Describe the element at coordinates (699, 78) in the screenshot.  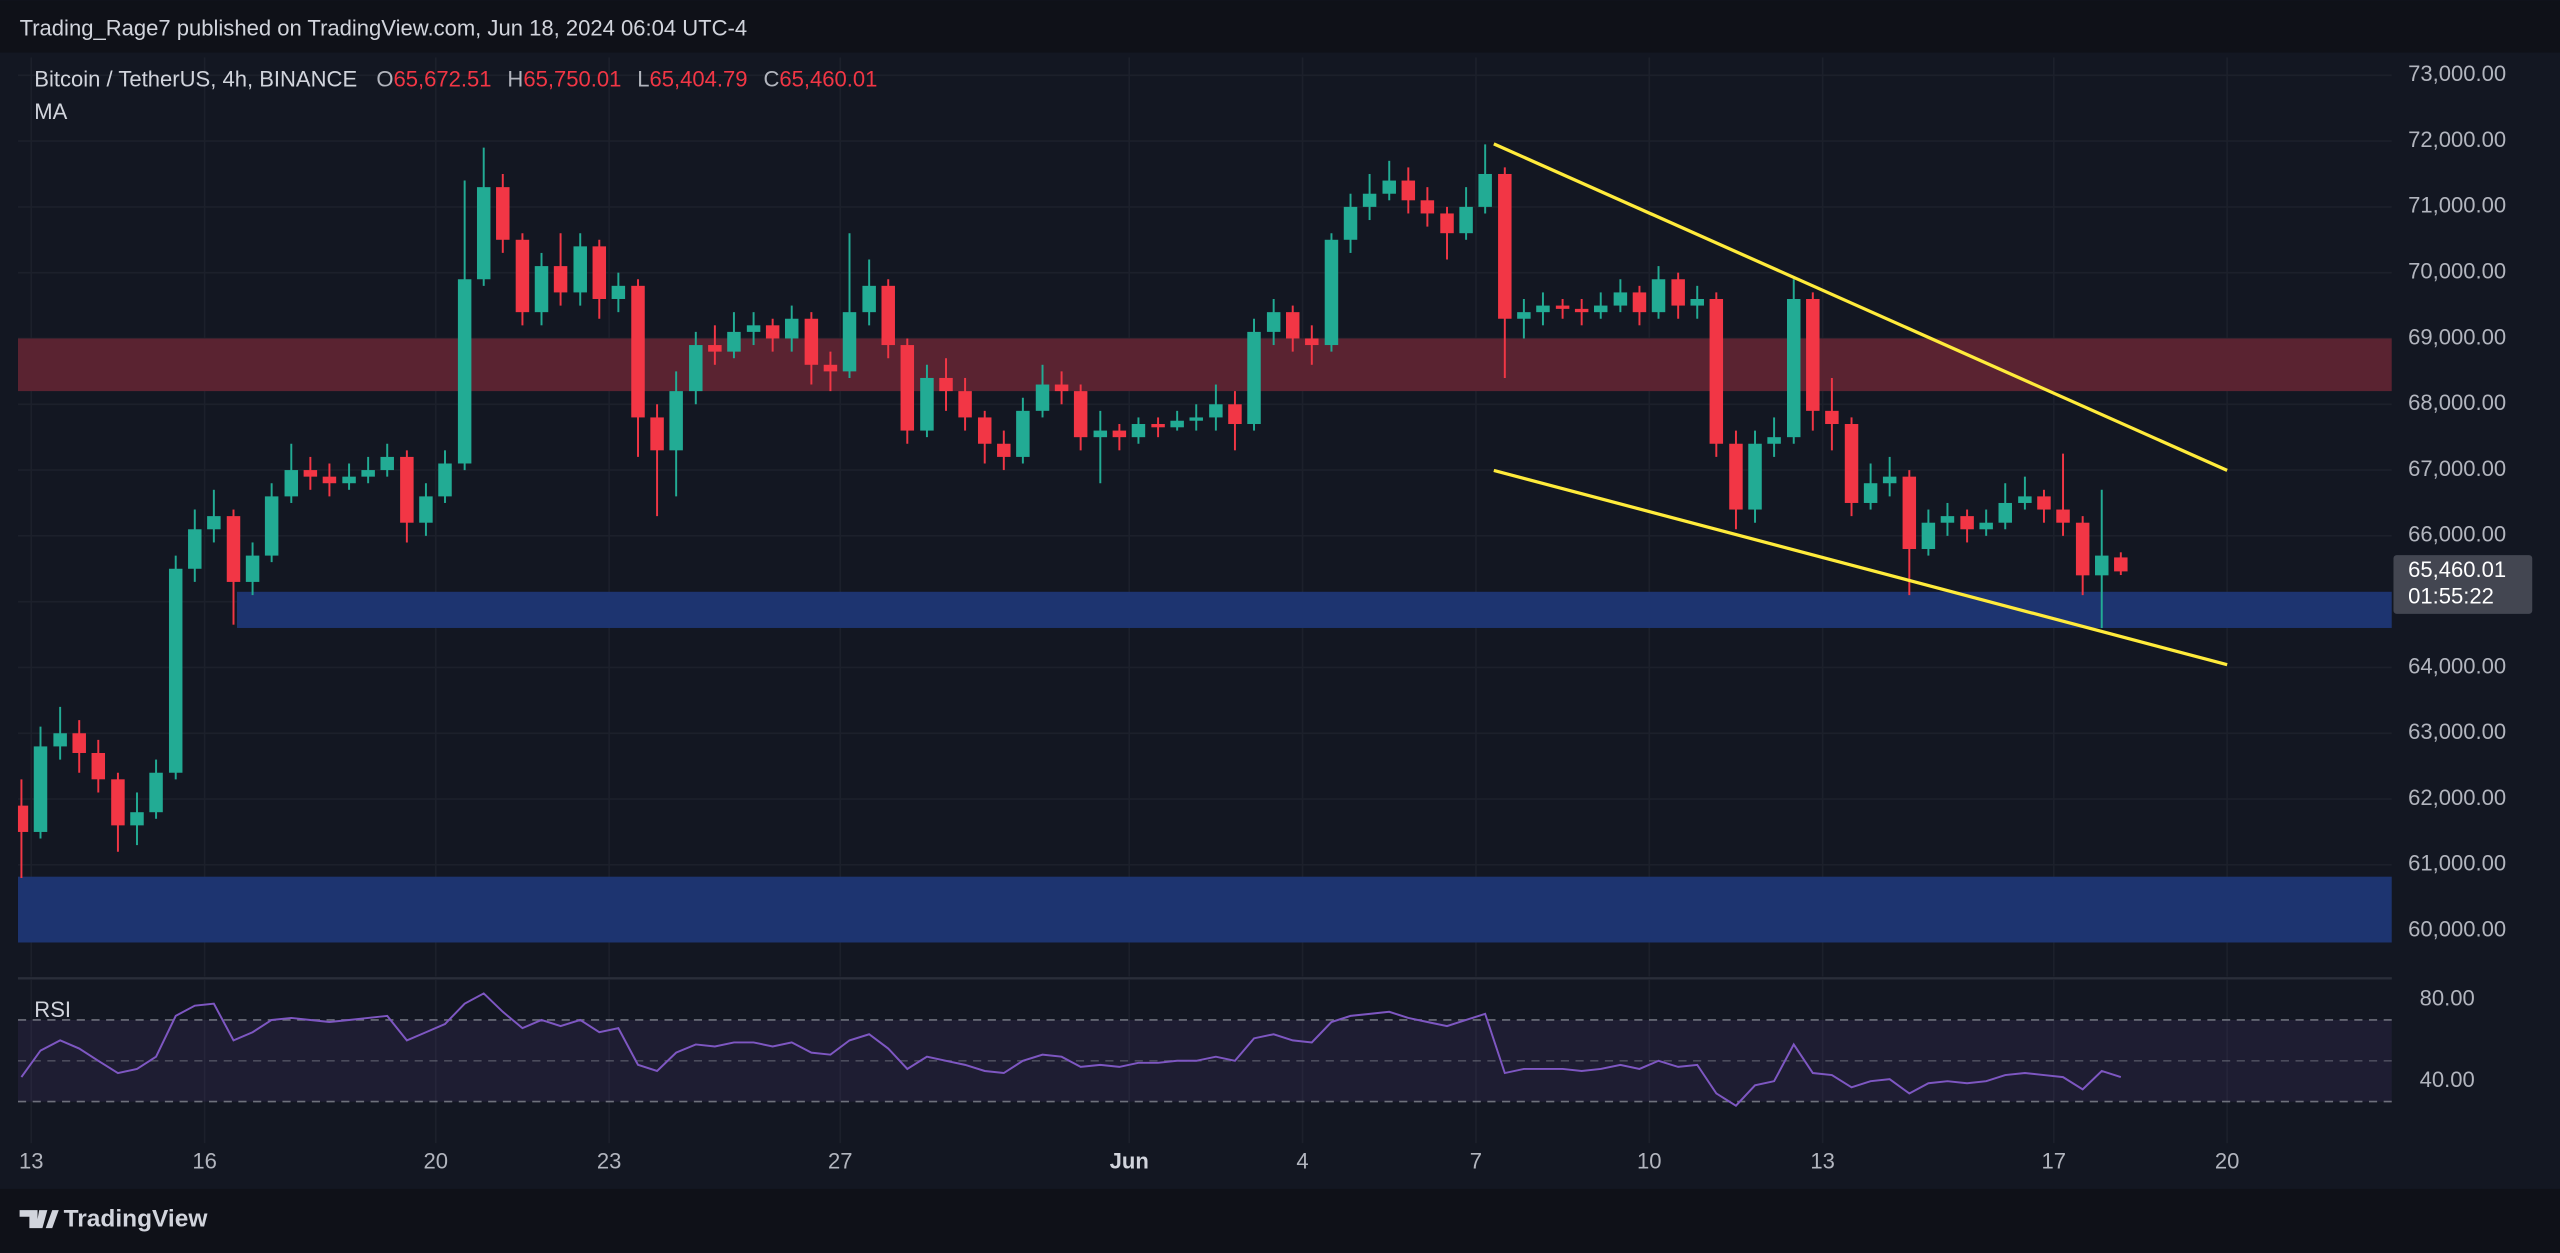
I see `ohlc-value: 65,404.79` at that location.